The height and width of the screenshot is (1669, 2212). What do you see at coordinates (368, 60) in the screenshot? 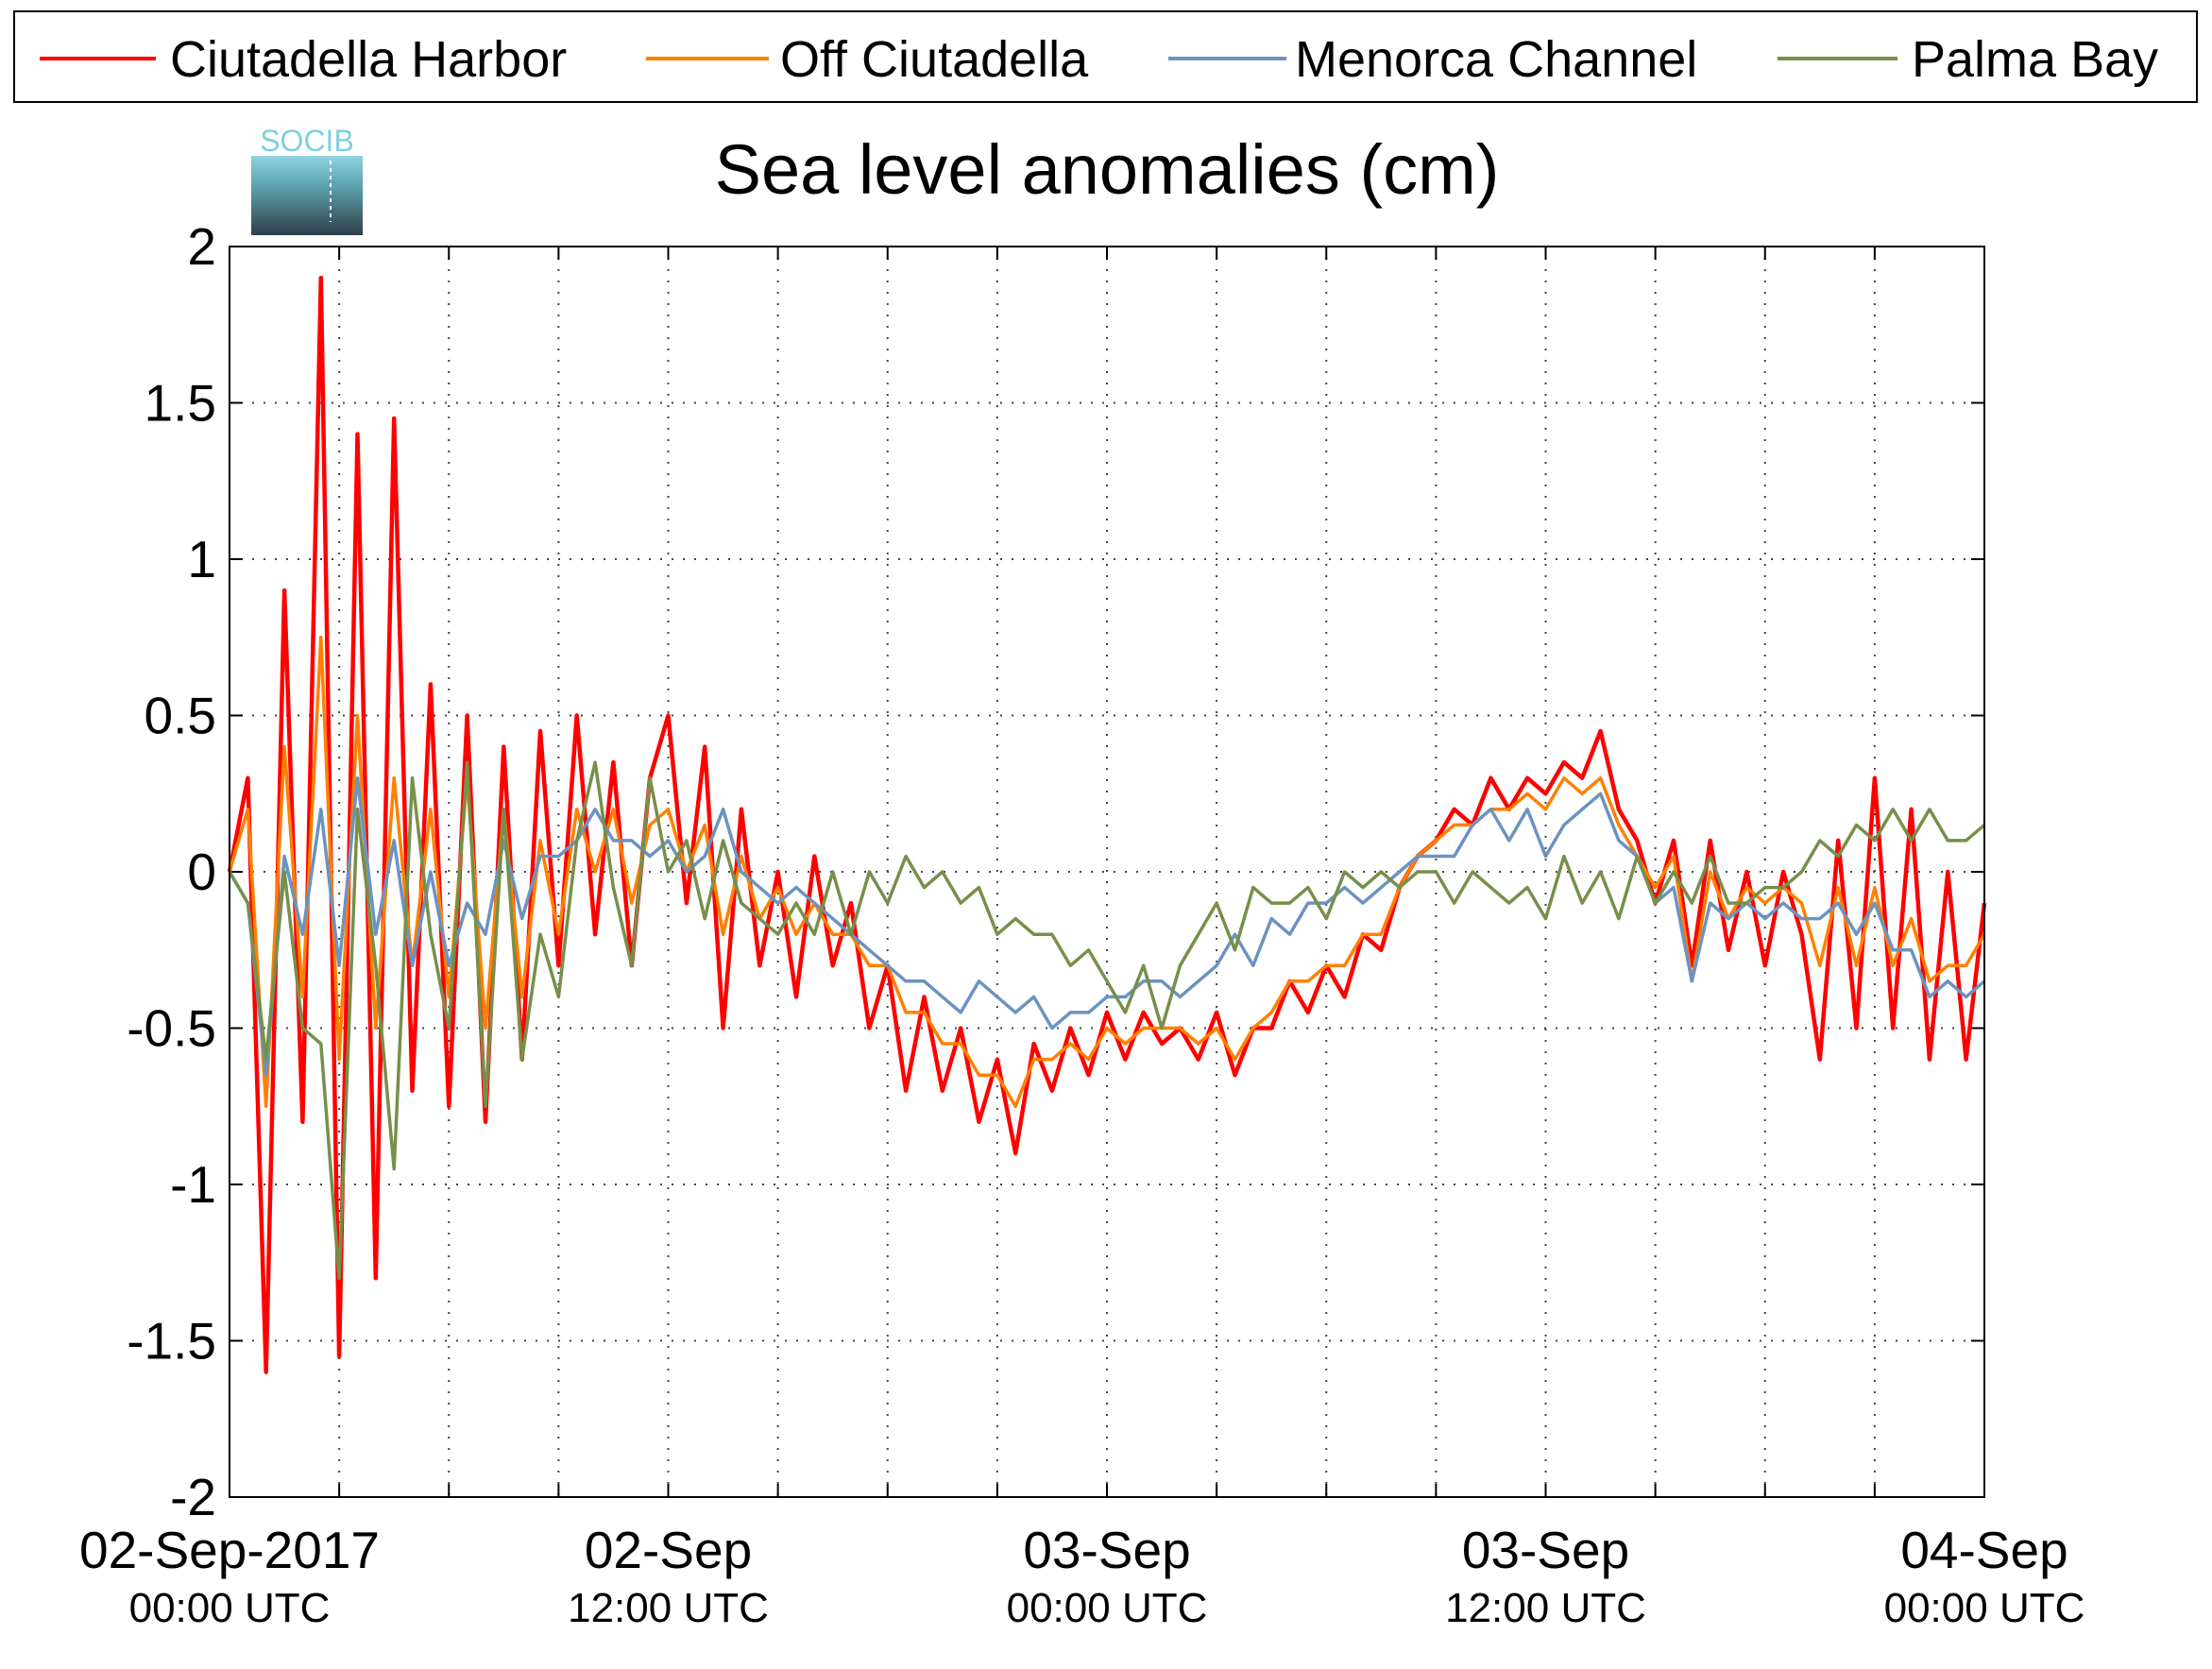
I see `legend-label: Ciutadella Harbor` at bounding box center [368, 60].